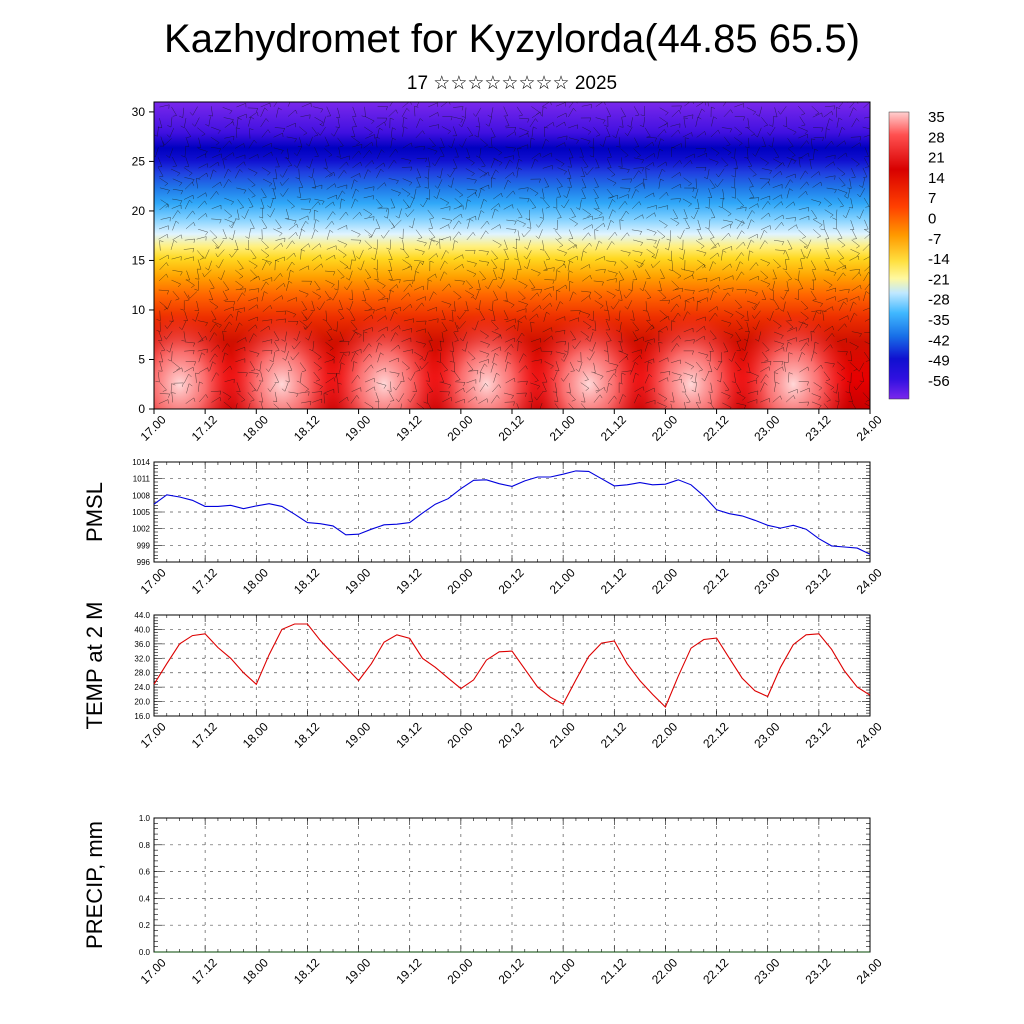  I want to click on warm-peak, so click(588, 360).